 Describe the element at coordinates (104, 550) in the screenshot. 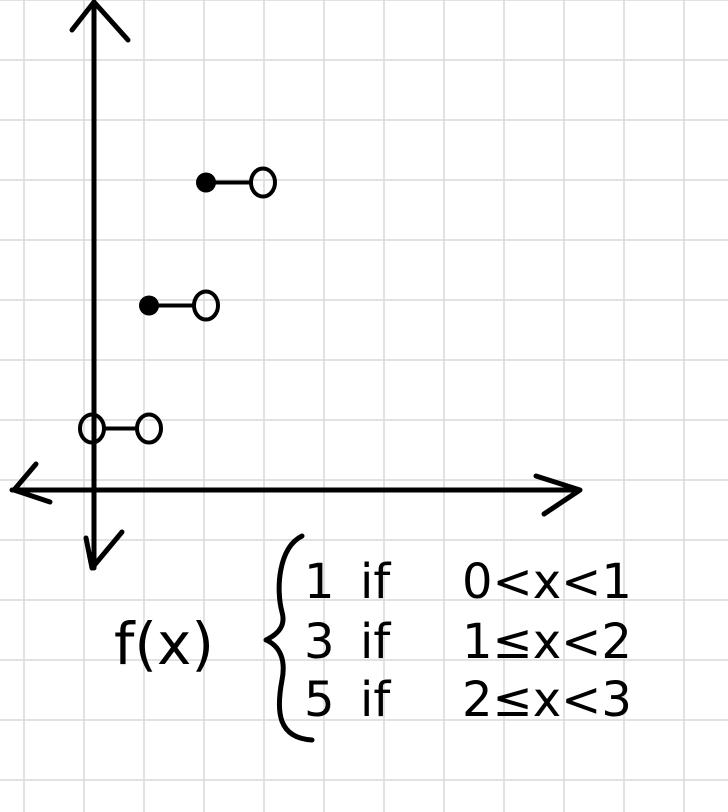

I see `y-axis-down-arrow` at that location.